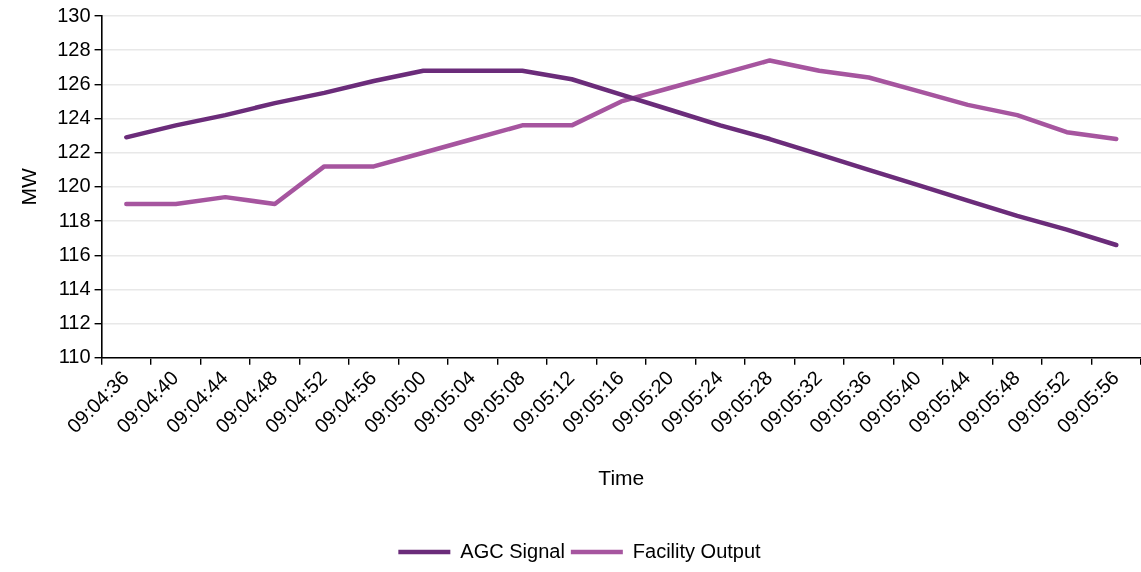  Describe the element at coordinates (74, 48) in the screenshot. I see `y-tick-label: 128` at that location.